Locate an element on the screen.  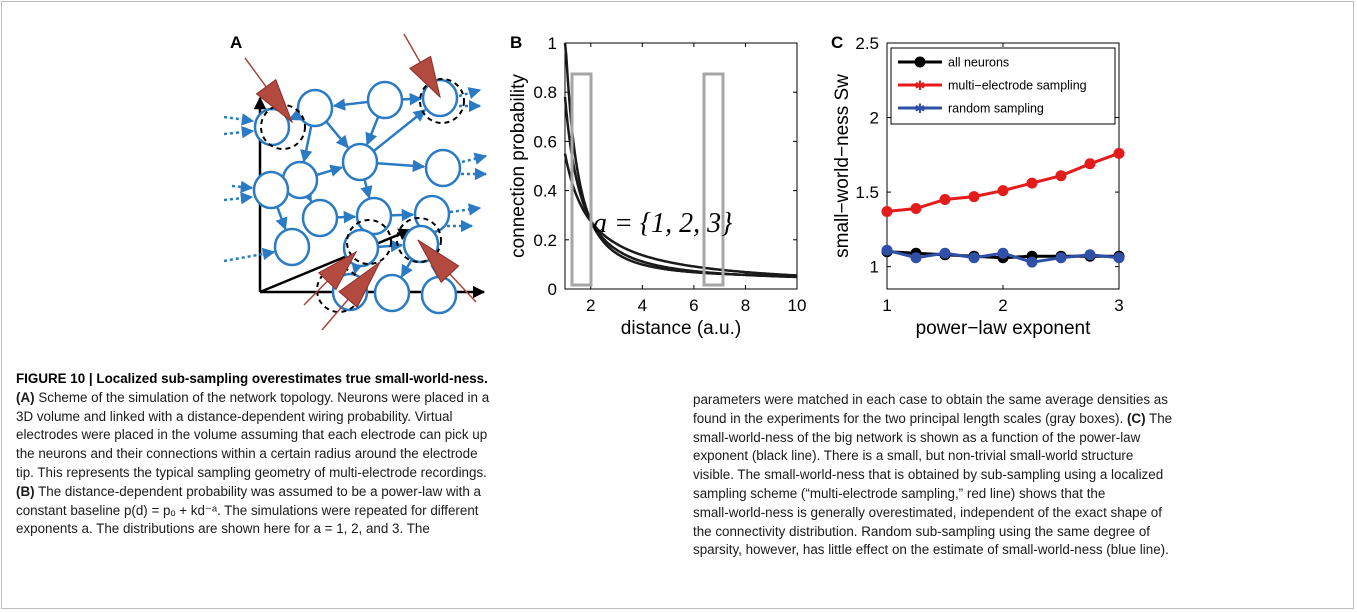
y-tick-label: 2.5 is located at coordinates (867, 43).